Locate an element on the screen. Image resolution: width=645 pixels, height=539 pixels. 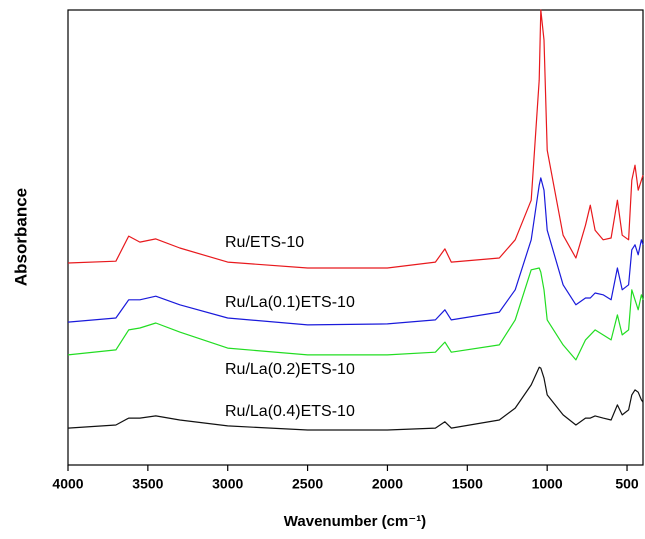
x-tick-label: 500 is located at coordinates (627, 484).